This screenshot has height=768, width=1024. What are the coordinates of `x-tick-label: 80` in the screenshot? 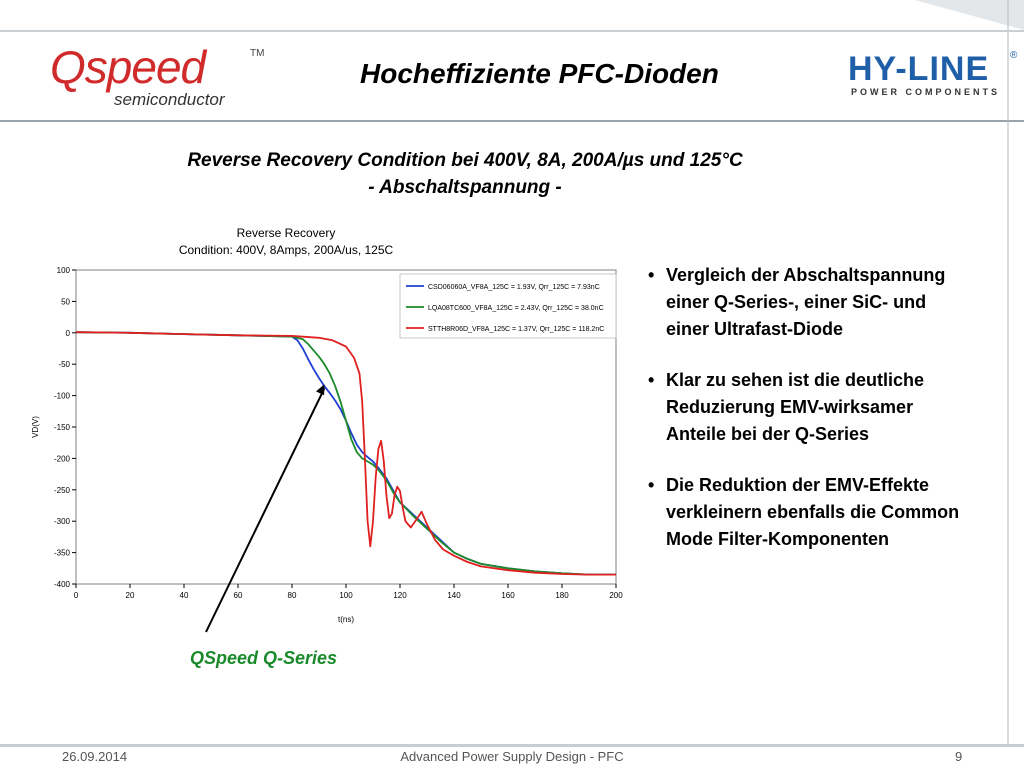 It's located at (292, 595).